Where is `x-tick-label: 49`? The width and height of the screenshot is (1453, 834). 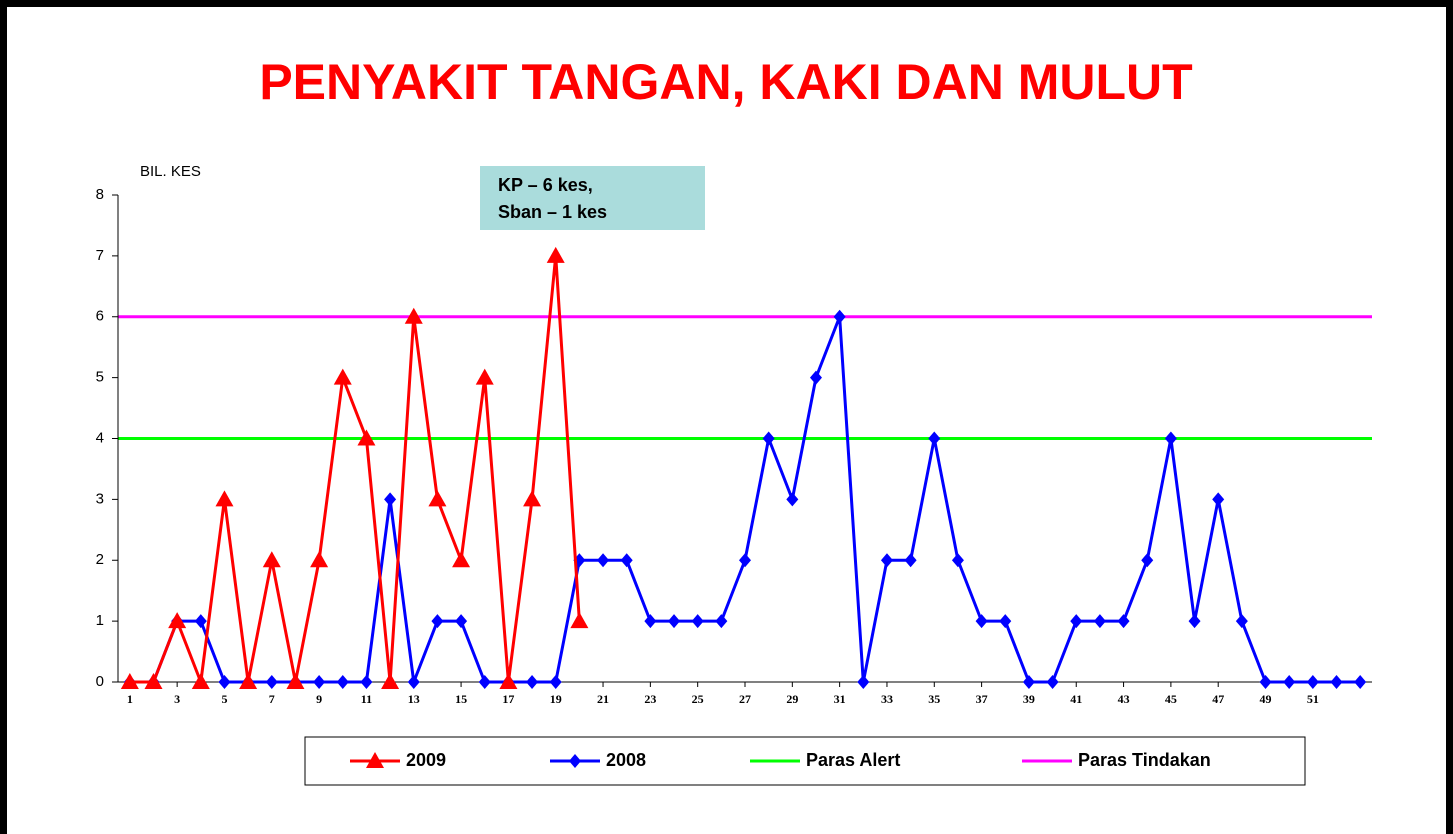 x-tick-label: 49 is located at coordinates (1266, 699).